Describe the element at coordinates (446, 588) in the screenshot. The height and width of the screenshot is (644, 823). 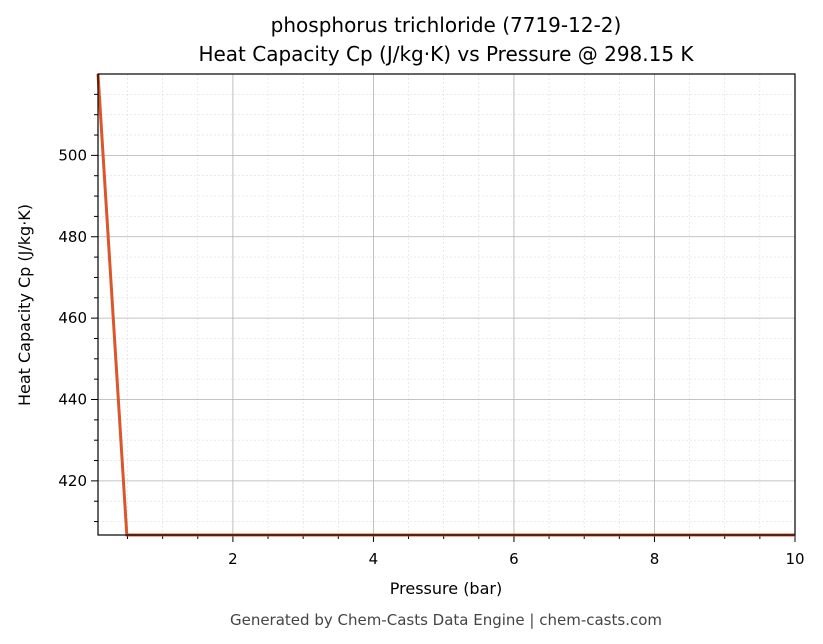
I see `x-axis-label: Pressure (bar)` at that location.